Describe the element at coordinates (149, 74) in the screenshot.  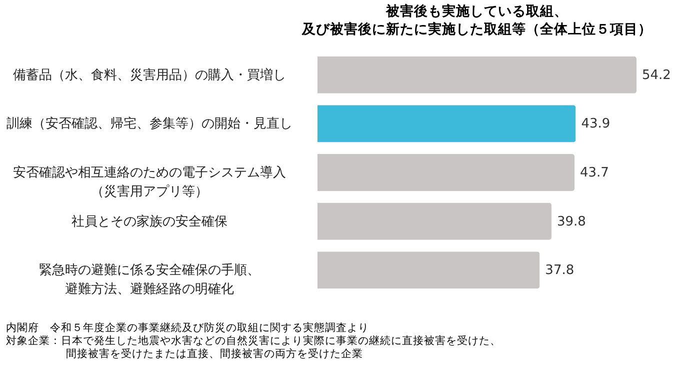
I see `y-tick-label: 備蓄品（水、食料、災害用品）の購入・買増し` at that location.